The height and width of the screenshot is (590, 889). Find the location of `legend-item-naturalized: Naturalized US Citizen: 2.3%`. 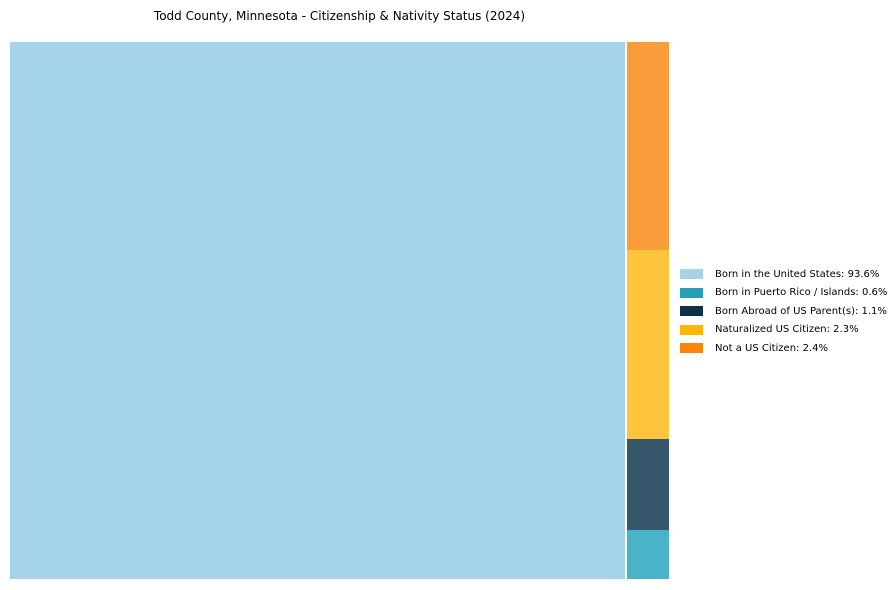

legend-item-naturalized: Naturalized US Citizen: 2.3% is located at coordinates (783, 330).